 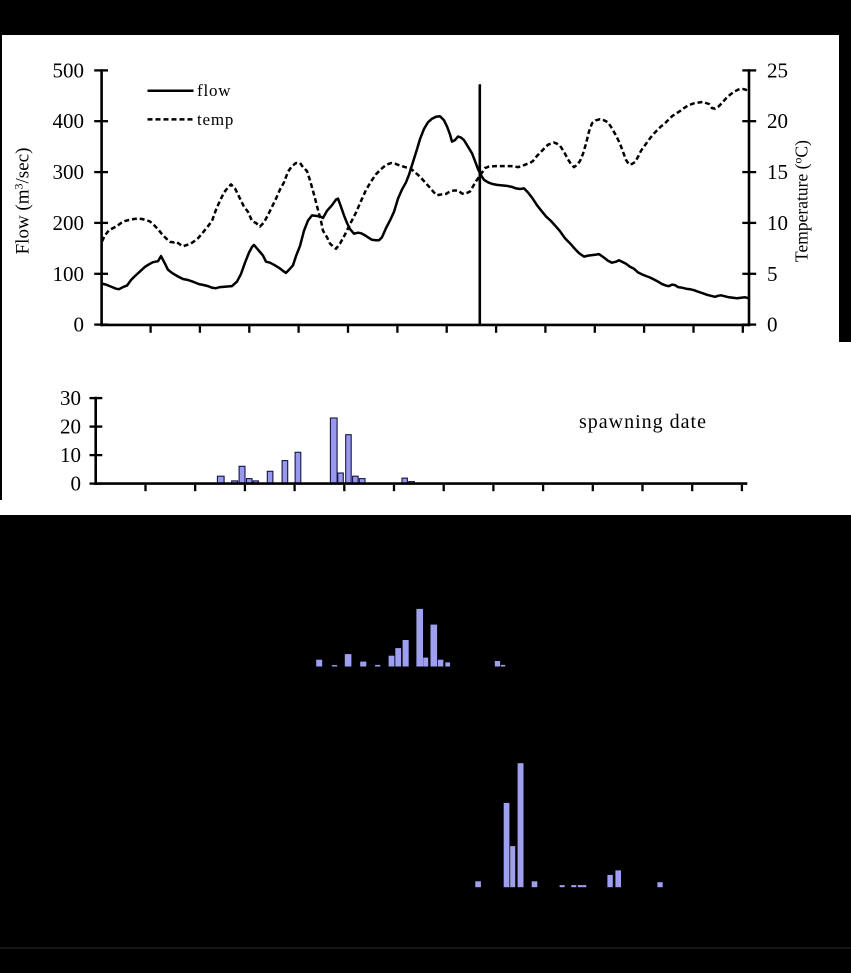 I want to click on svg-text: 500, so click(x=69, y=70).